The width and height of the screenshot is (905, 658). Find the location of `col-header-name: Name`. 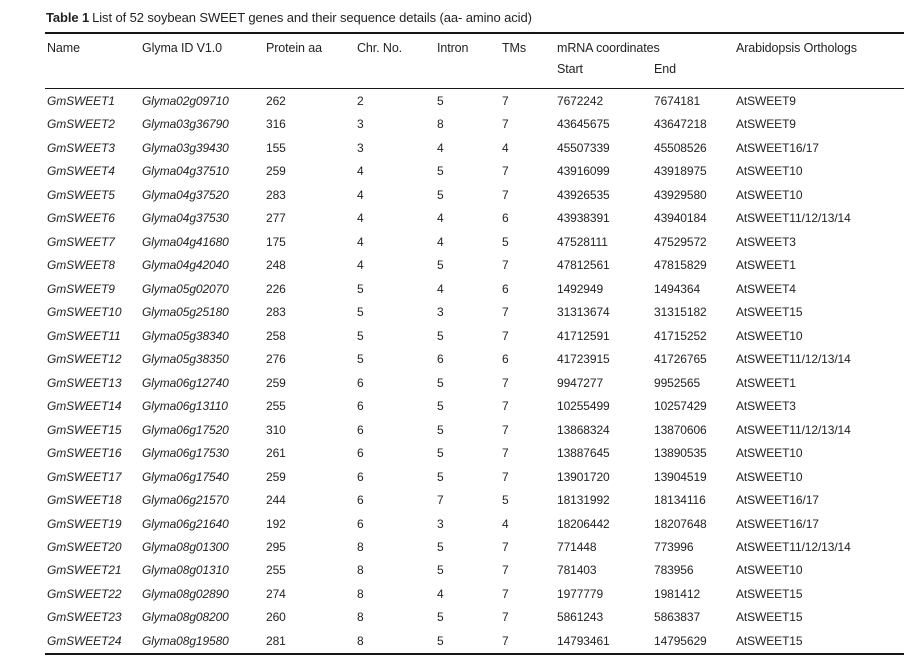

col-header-name: Name is located at coordinates (92, 61).